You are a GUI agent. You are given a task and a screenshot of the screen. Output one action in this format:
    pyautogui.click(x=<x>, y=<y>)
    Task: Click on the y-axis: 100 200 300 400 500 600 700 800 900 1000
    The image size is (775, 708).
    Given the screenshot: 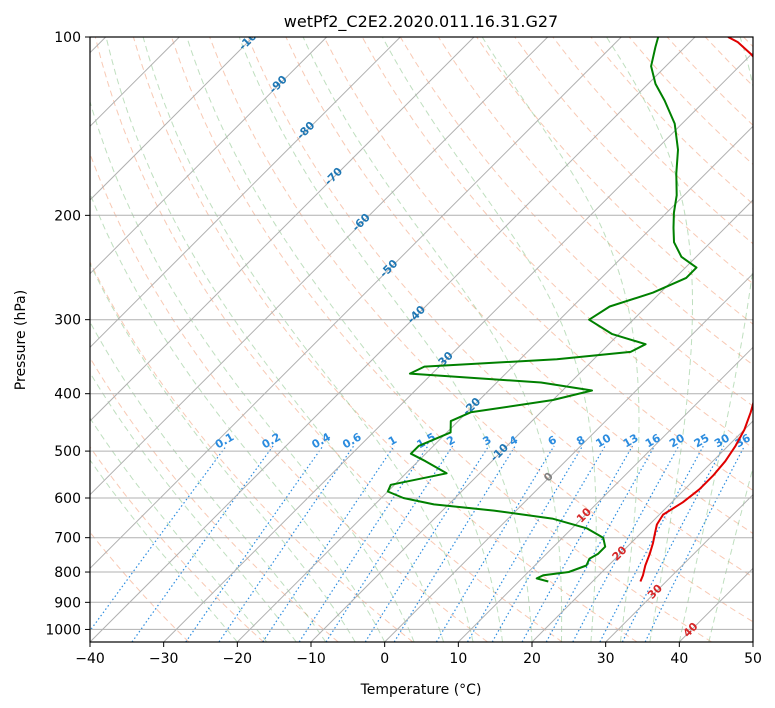 What is the action you would take?
    pyautogui.click(x=67, y=334)
    